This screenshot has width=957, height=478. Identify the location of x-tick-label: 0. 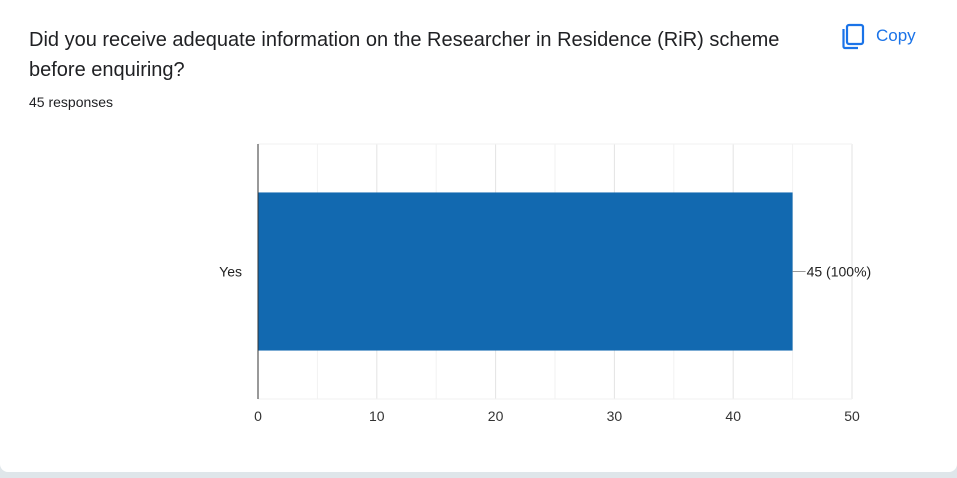
(258, 416).